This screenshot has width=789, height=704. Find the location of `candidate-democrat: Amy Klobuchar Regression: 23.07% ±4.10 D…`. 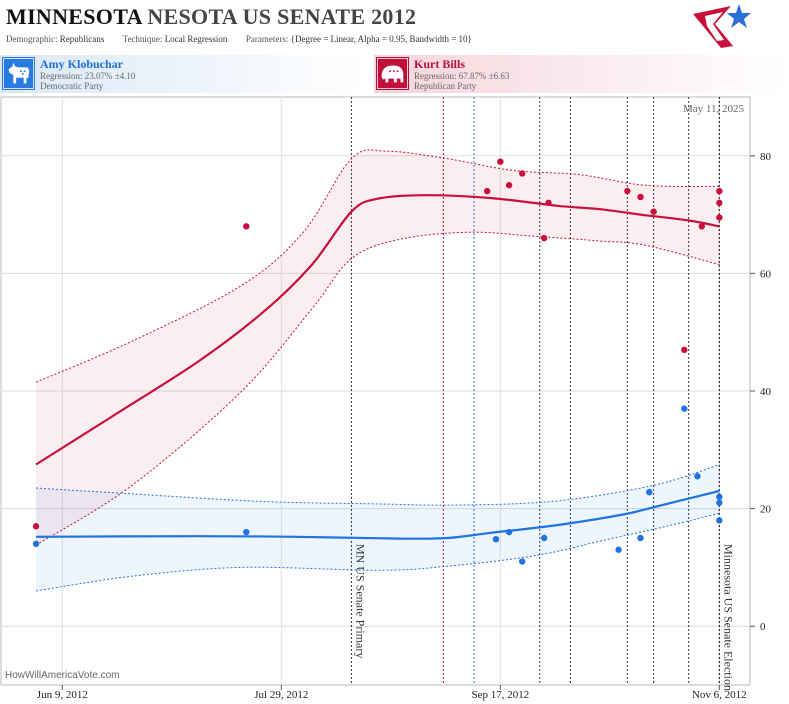

candidate-democrat: Amy Klobuchar Regression: 23.07% ±4.10 D… is located at coordinates (186, 74).